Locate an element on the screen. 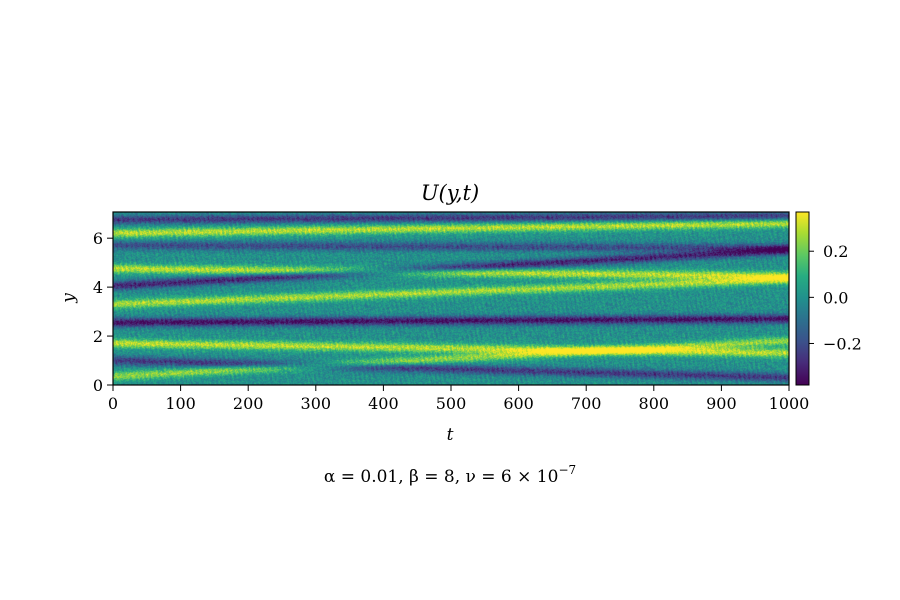 This screenshot has width=900, height=600. y-tick-label: 4 is located at coordinates (98, 287).